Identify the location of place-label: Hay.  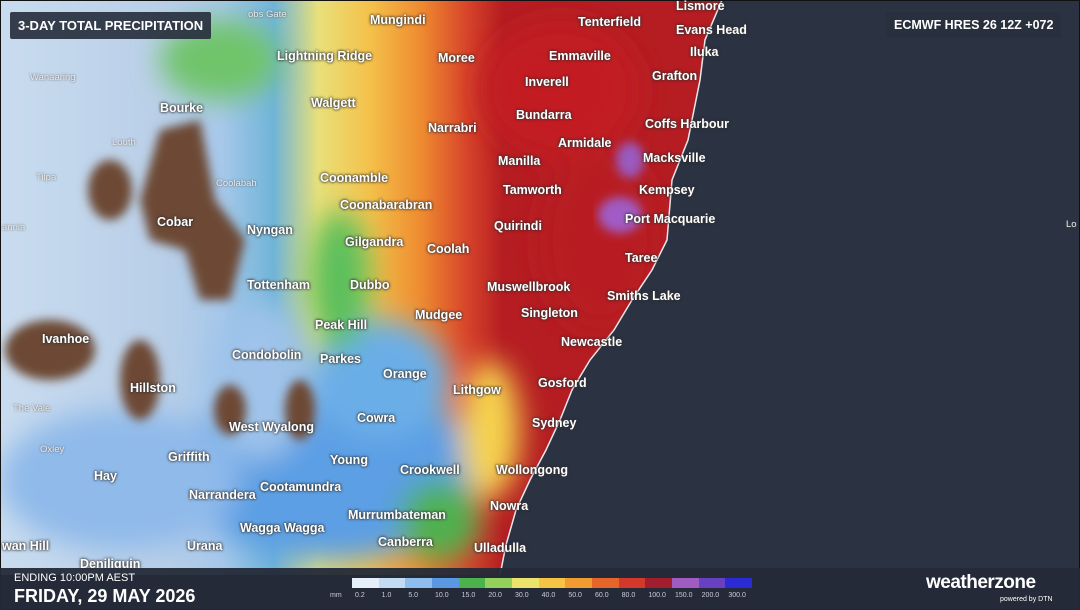
(105, 476).